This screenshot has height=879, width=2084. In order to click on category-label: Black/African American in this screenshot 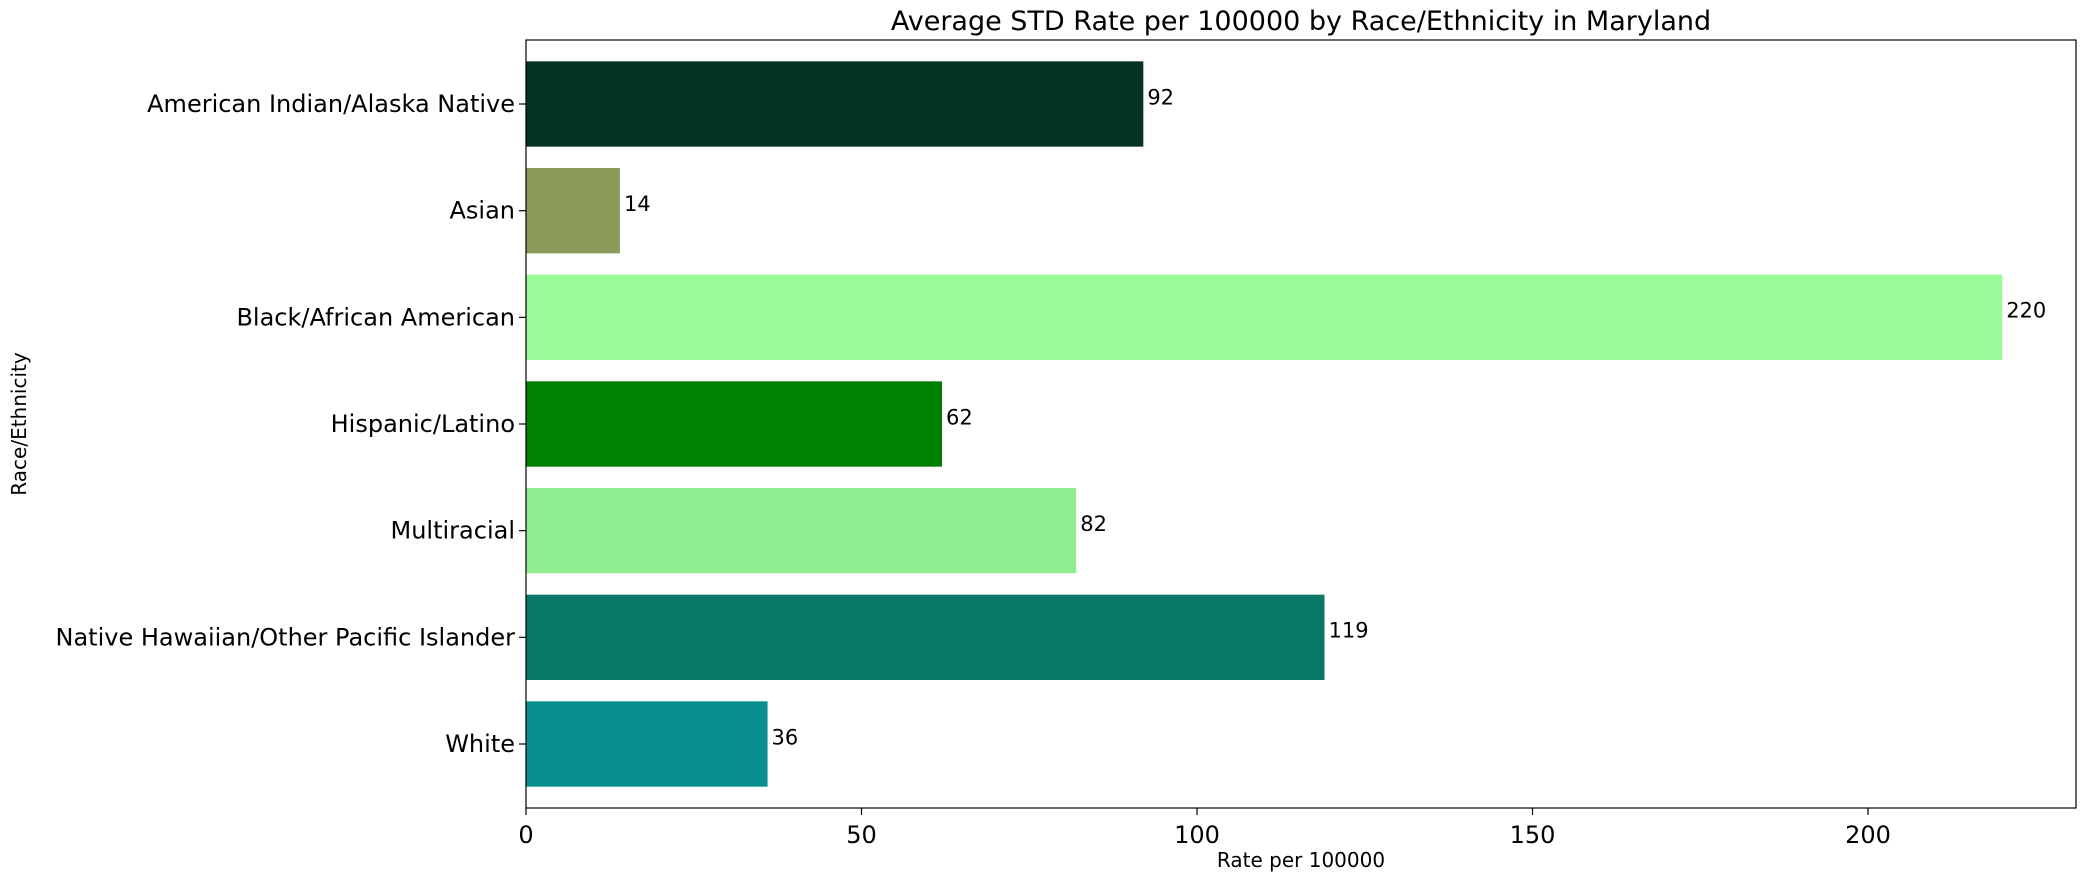, I will do `click(375, 317)`.